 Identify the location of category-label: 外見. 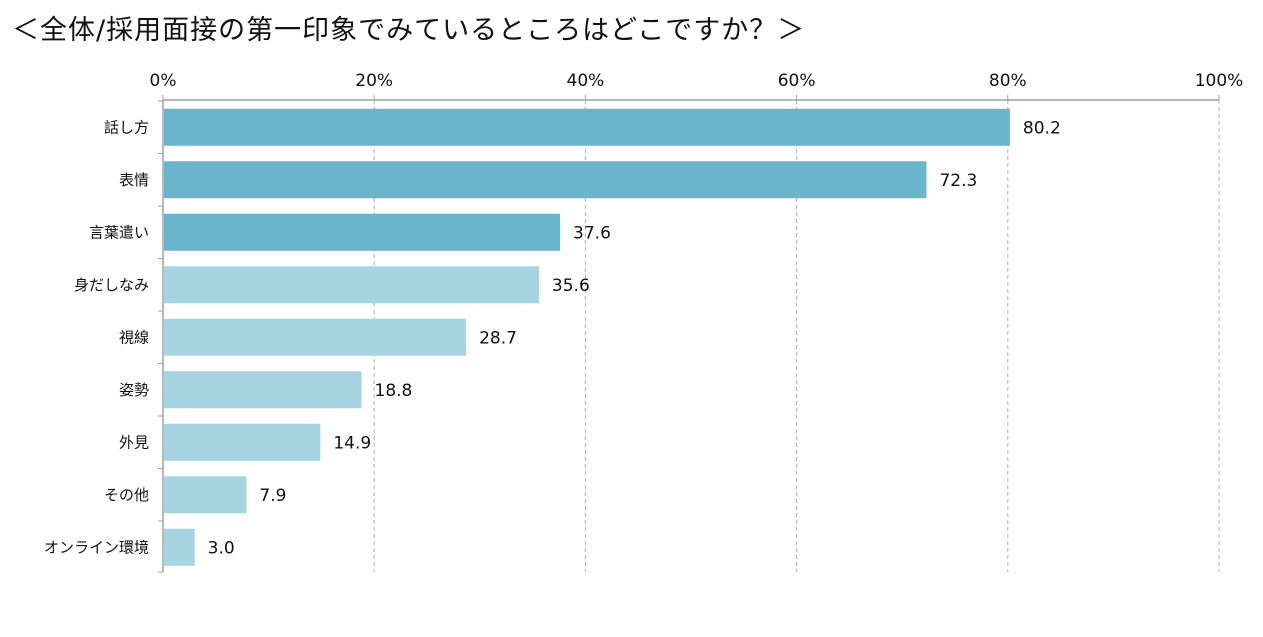
(134, 442).